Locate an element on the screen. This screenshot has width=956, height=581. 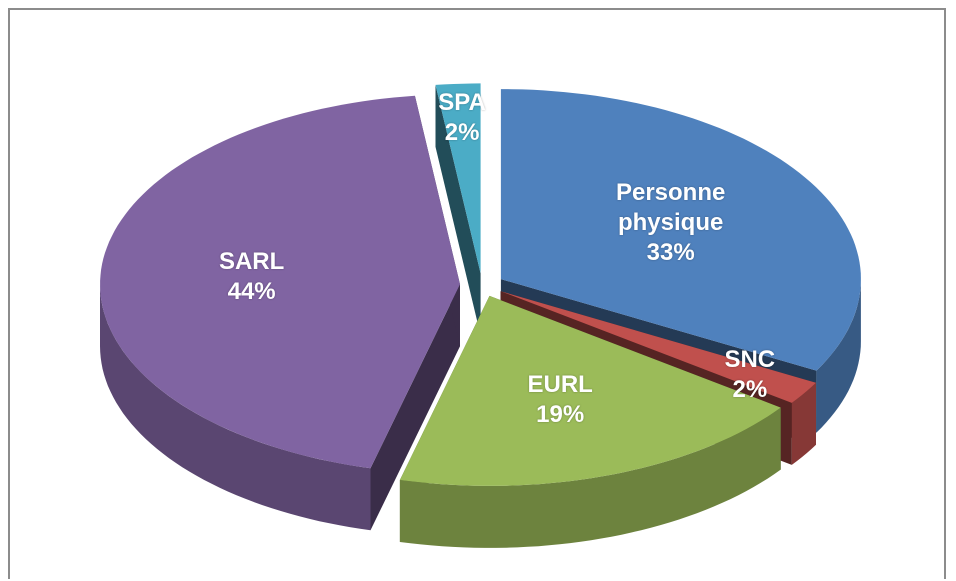
data-label: SARL 44% is located at coordinates (252, 277).